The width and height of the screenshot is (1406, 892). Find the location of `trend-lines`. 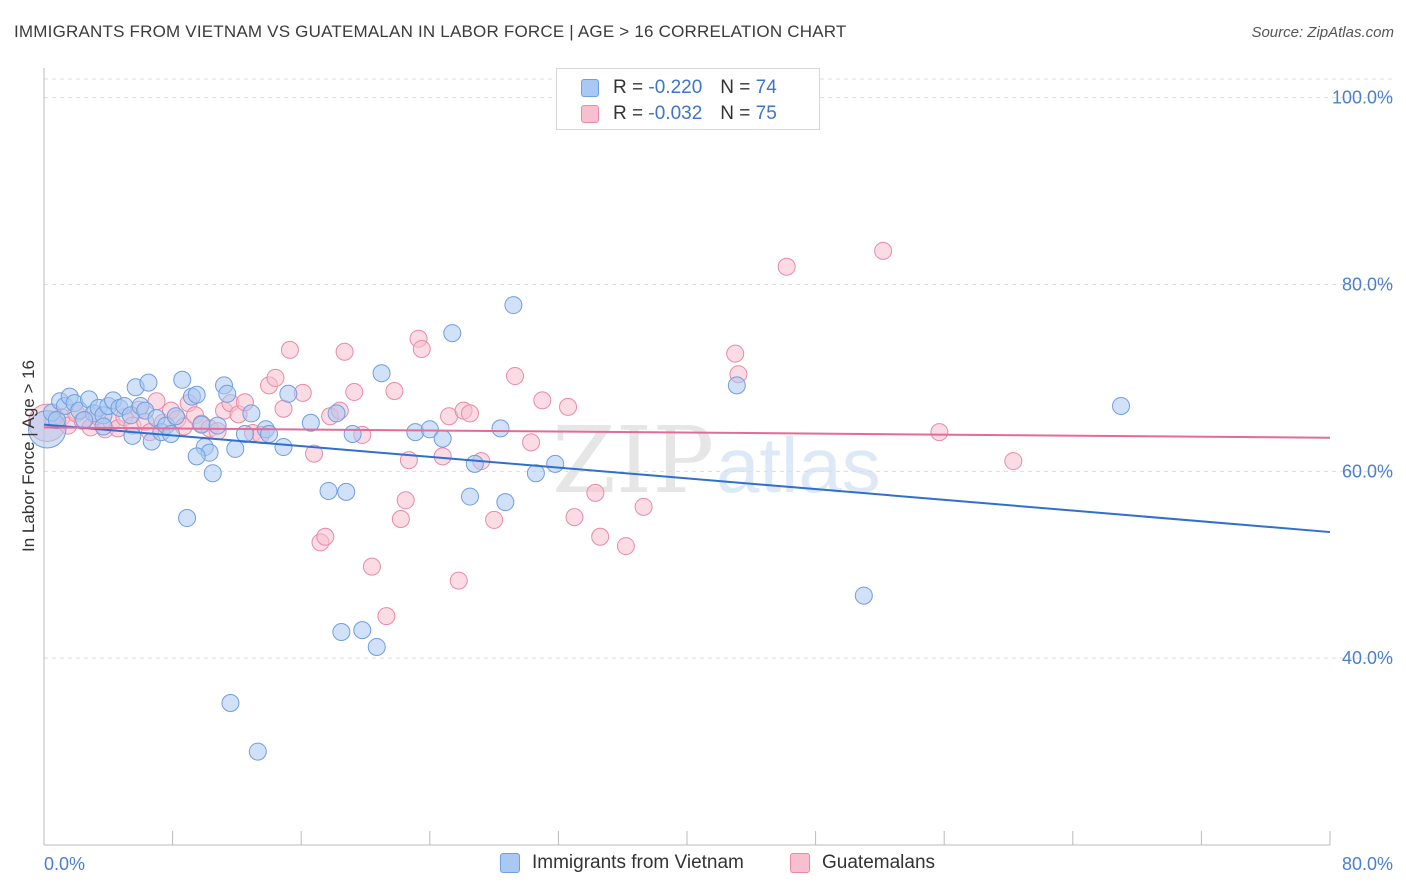

trend-lines is located at coordinates (687, 478).